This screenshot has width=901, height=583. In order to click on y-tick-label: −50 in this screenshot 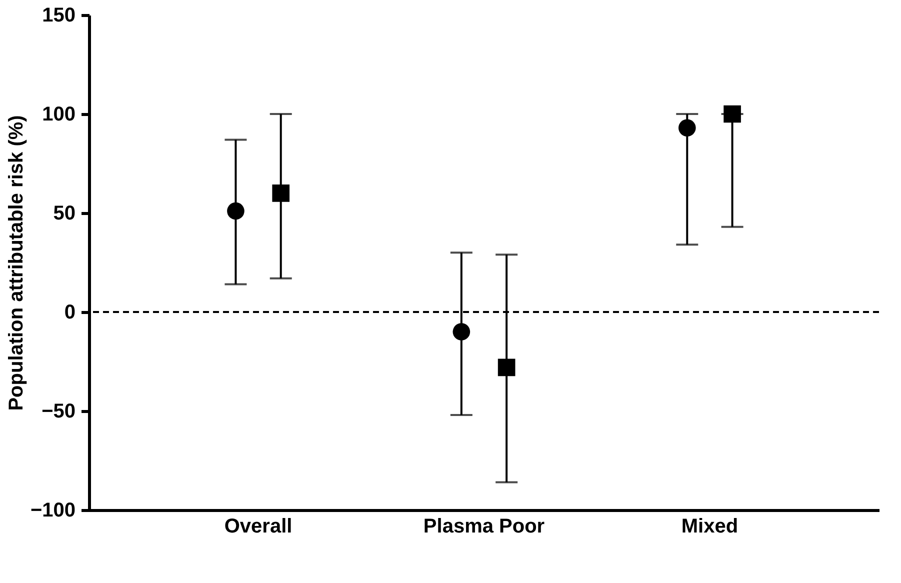, I will do `click(59, 411)`.